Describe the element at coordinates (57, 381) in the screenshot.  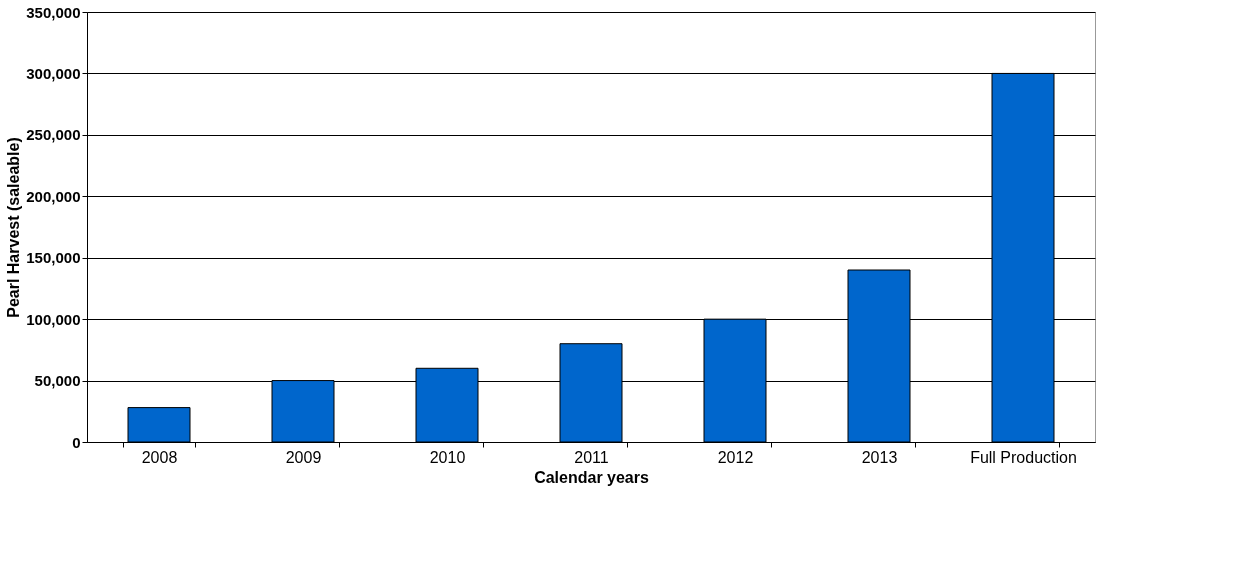
I see `y-tick-label: 50,000` at that location.